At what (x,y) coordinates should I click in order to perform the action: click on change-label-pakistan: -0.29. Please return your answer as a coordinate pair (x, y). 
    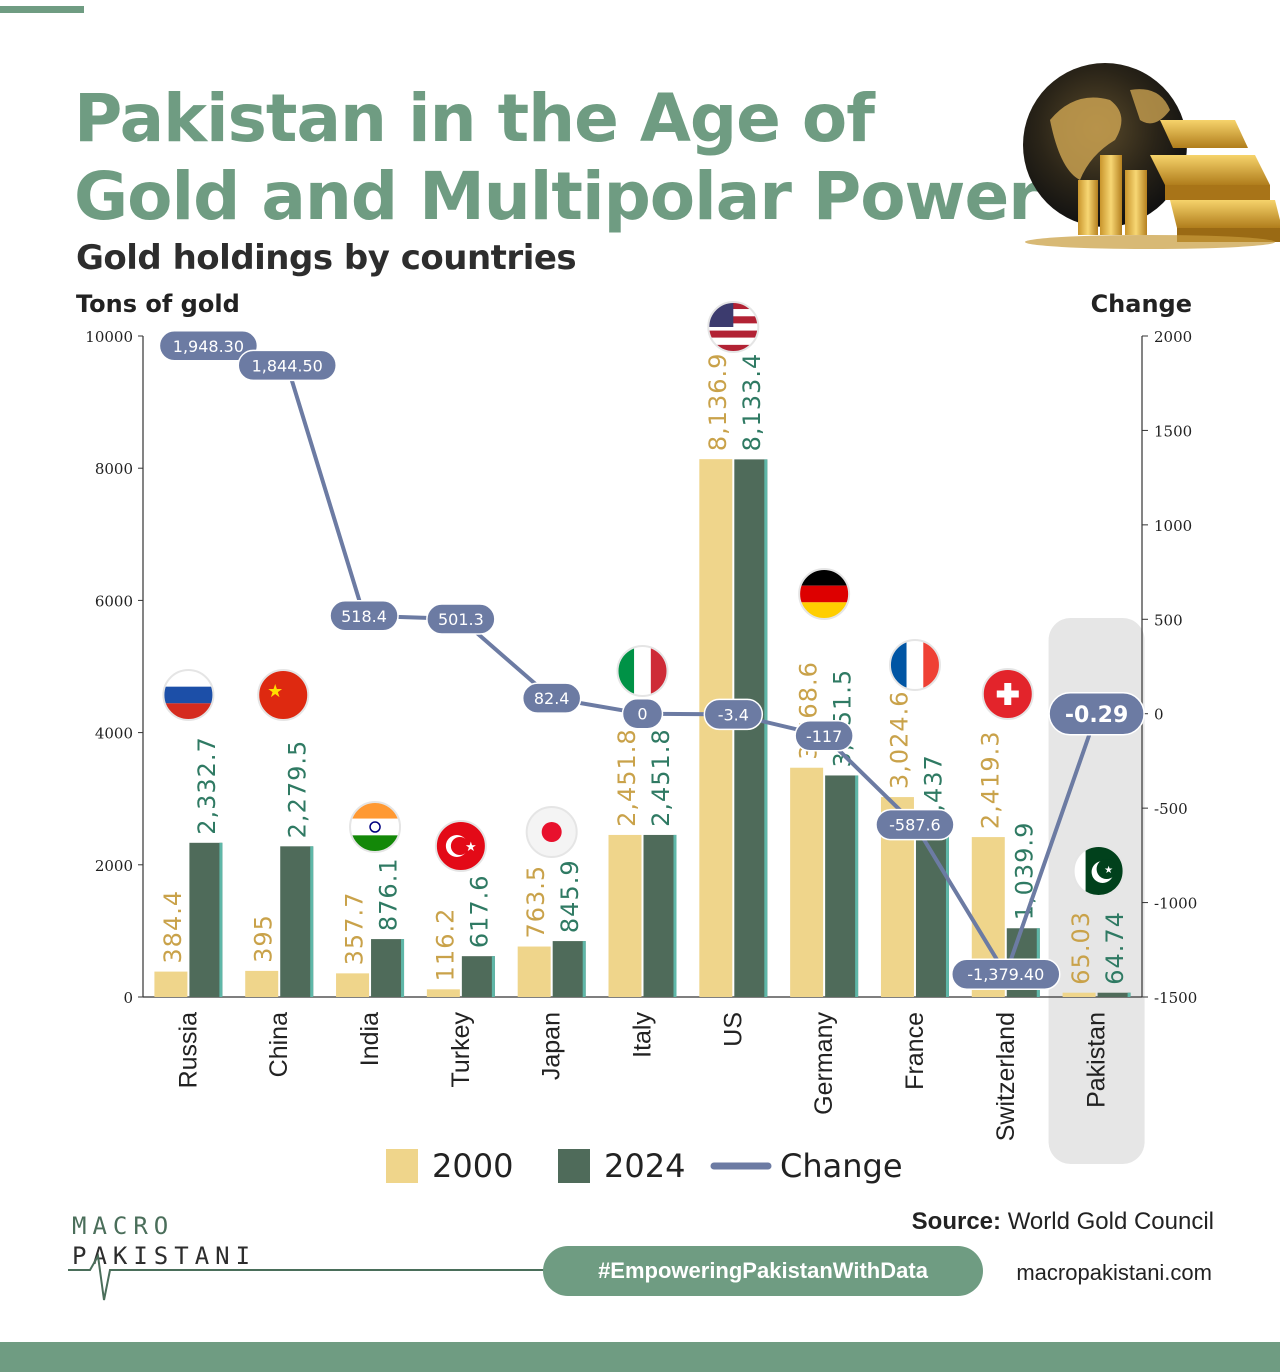
    Looking at the image, I should click on (1096, 715).